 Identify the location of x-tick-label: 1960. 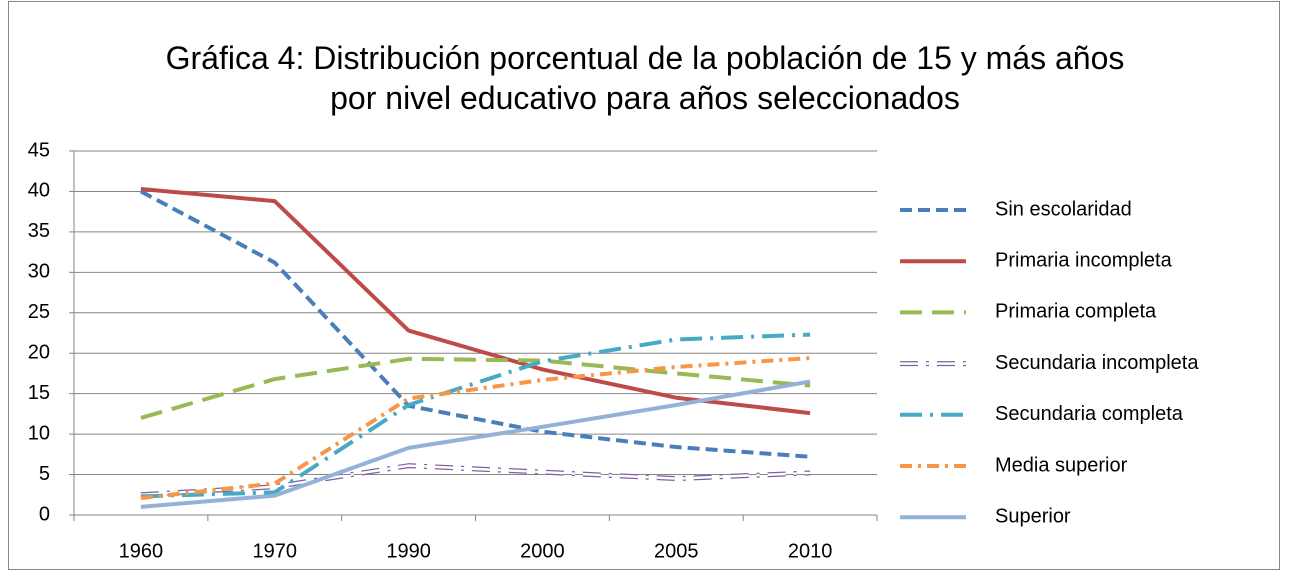
(141, 551).